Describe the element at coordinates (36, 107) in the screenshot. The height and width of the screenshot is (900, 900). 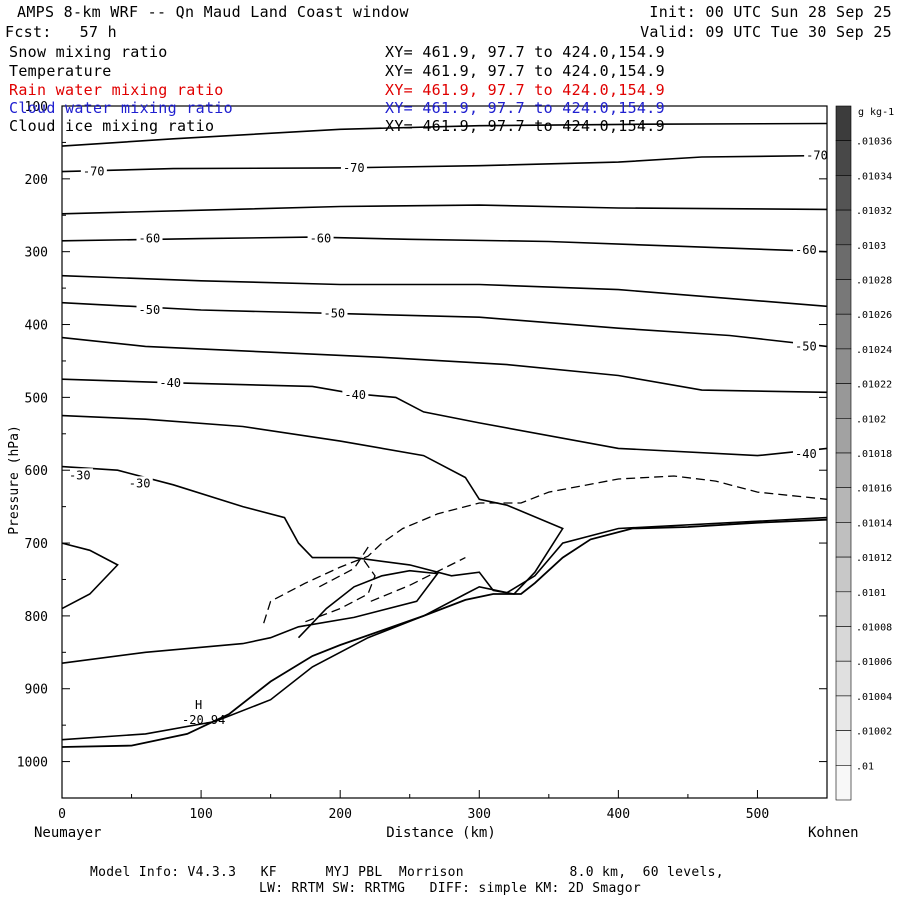
I see `y-tick-label: 100` at that location.